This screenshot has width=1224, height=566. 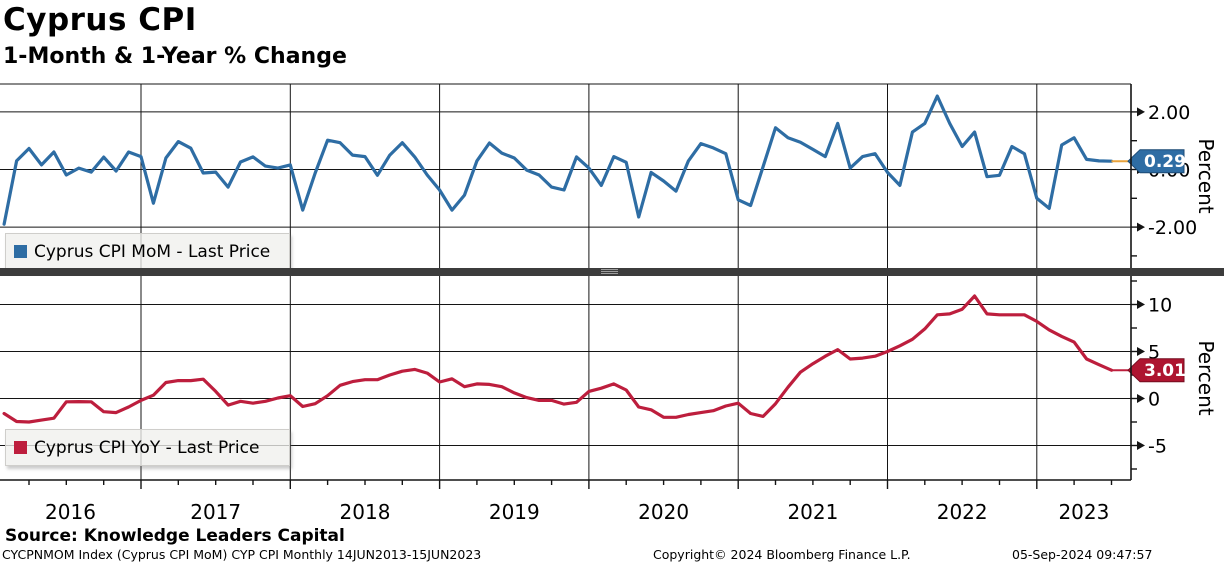 I want to click on x-year-label: 2016, so click(x=70, y=512).